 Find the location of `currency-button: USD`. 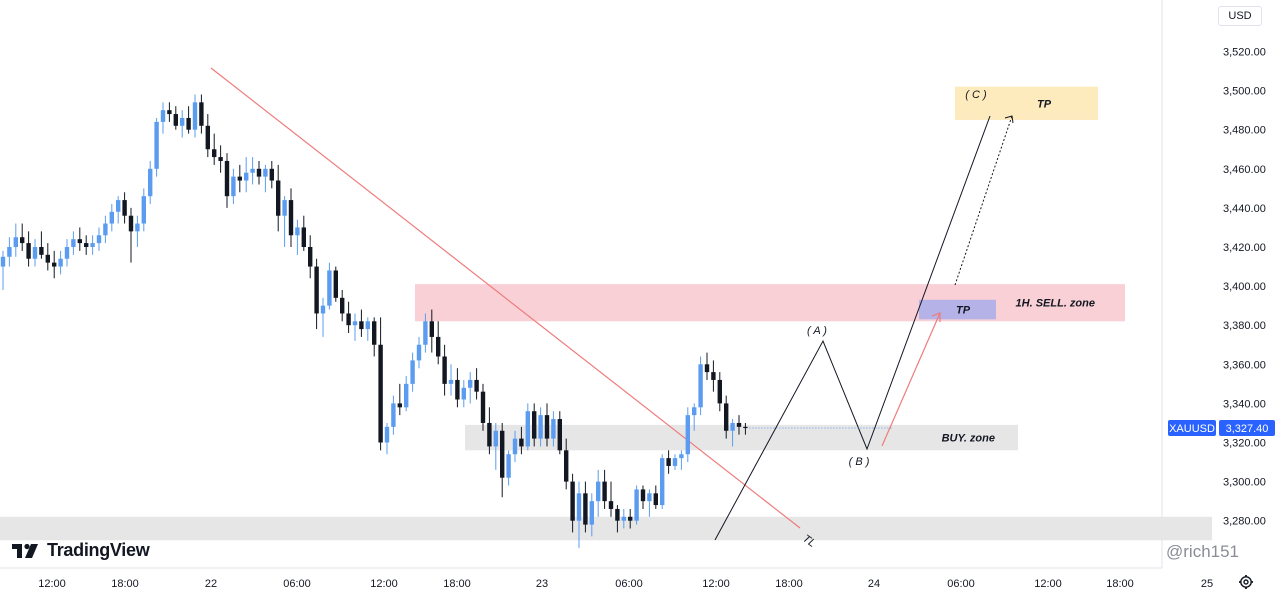

currency-button: USD is located at coordinates (1240, 16).